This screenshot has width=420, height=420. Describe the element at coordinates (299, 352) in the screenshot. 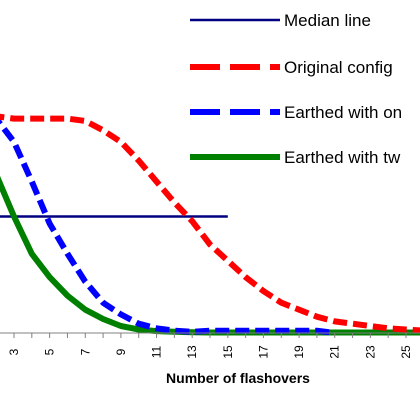

I see `x-tick-label: 19` at that location.